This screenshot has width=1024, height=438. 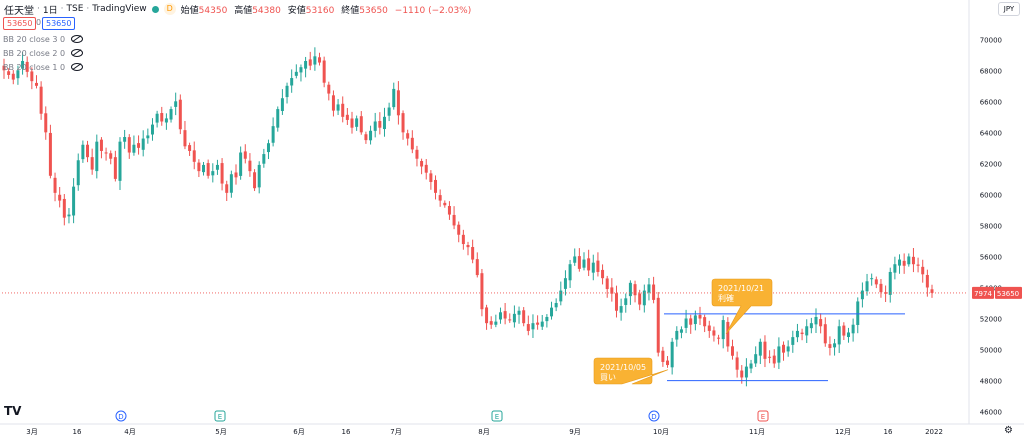 What do you see at coordinates (1008, 292) in the screenshot?
I see `last-price-badge` at bounding box center [1008, 292].